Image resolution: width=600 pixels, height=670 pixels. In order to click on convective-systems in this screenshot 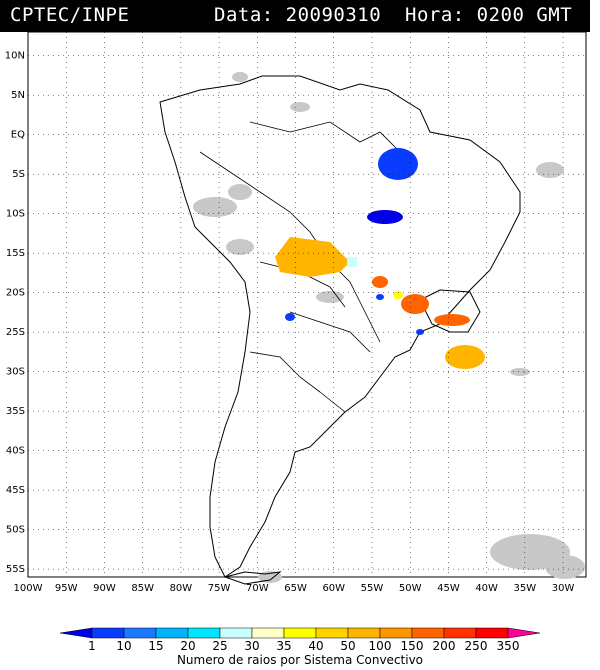, I will do `click(380, 258)`.